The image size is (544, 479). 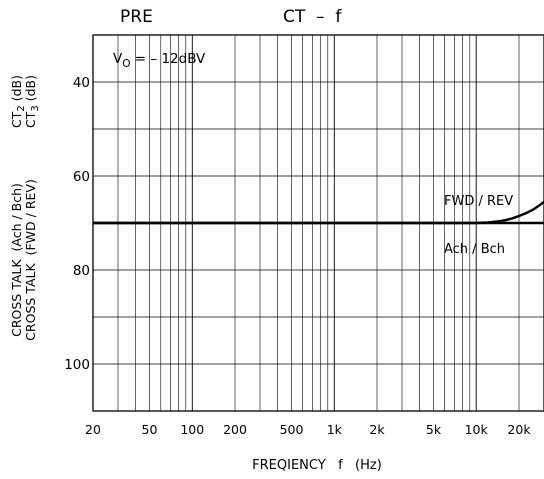 I want to click on chart-title: CT – f, so click(x=312, y=17).